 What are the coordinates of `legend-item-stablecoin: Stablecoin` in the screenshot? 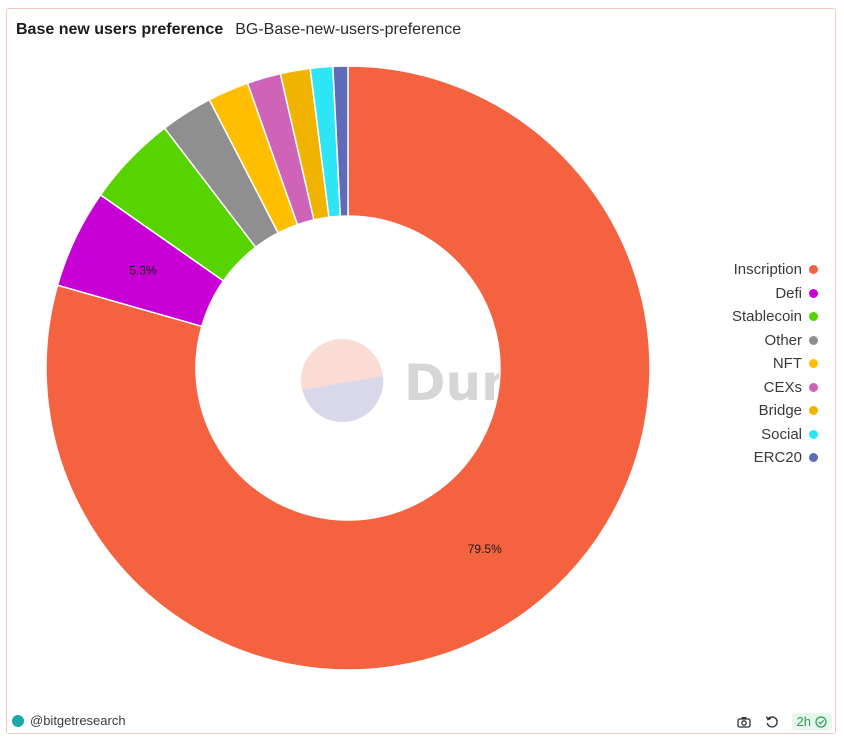 It's located at (775, 317).